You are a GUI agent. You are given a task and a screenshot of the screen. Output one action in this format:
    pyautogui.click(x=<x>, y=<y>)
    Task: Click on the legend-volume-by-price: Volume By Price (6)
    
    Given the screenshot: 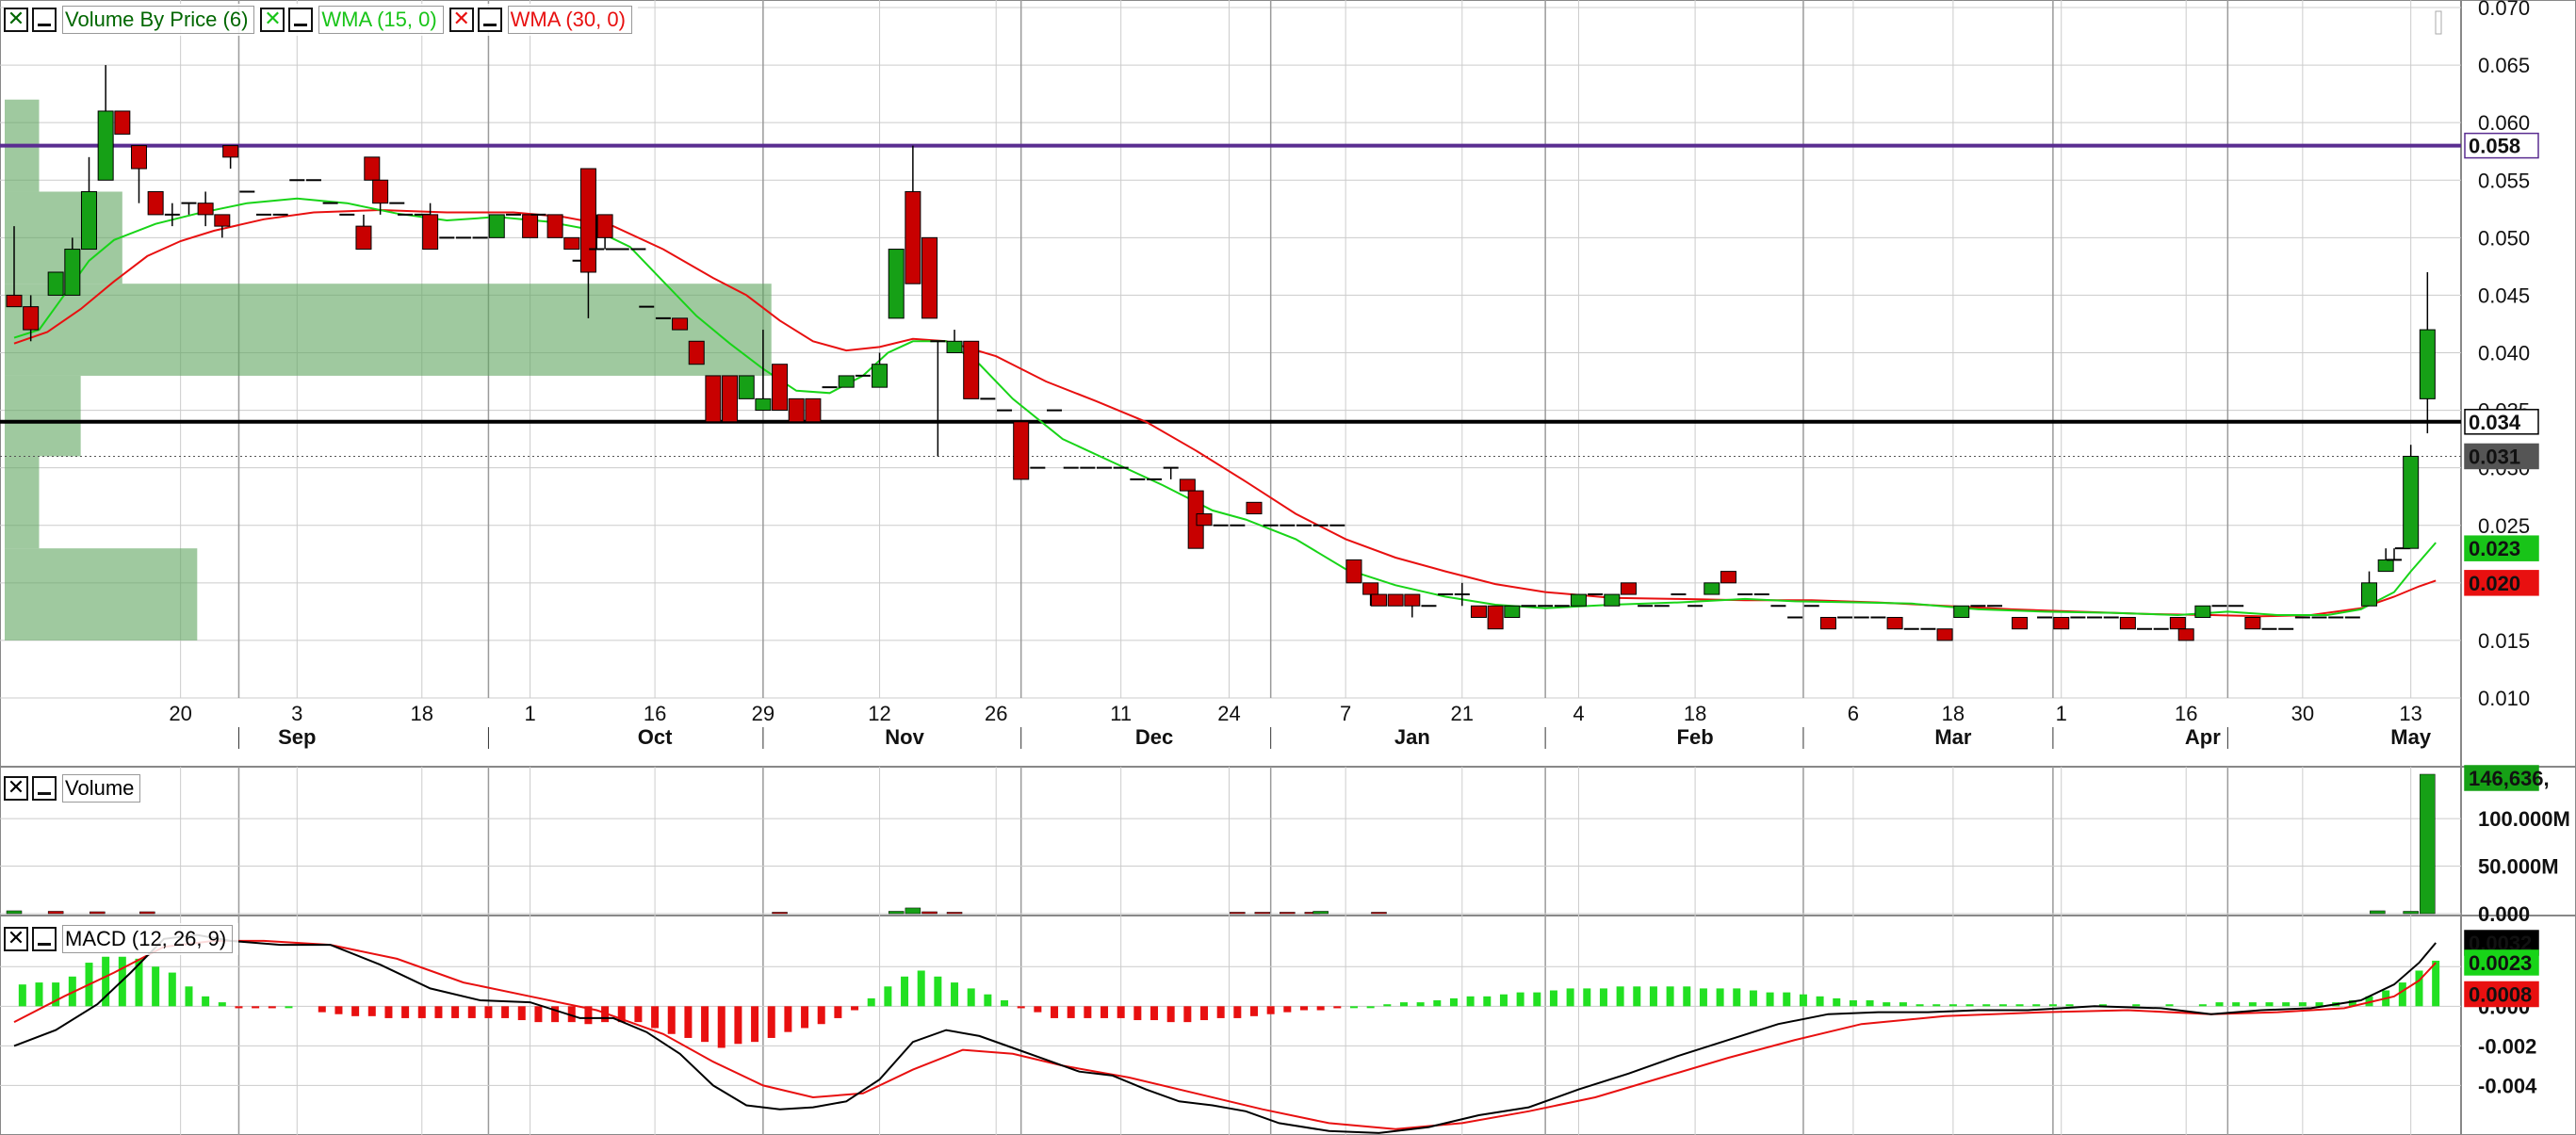 What is the action you would take?
    pyautogui.click(x=158, y=20)
    